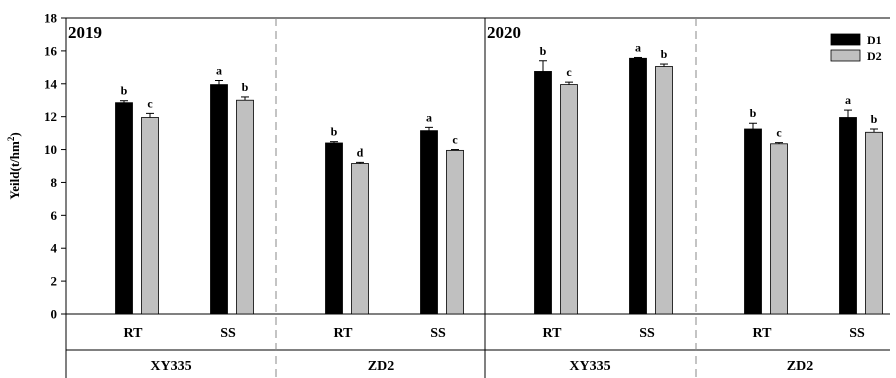 This screenshot has height=378, width=896. I want to click on y-axis: 0 2 4 6 8 10 12 14 16 18, so click(55, 194).